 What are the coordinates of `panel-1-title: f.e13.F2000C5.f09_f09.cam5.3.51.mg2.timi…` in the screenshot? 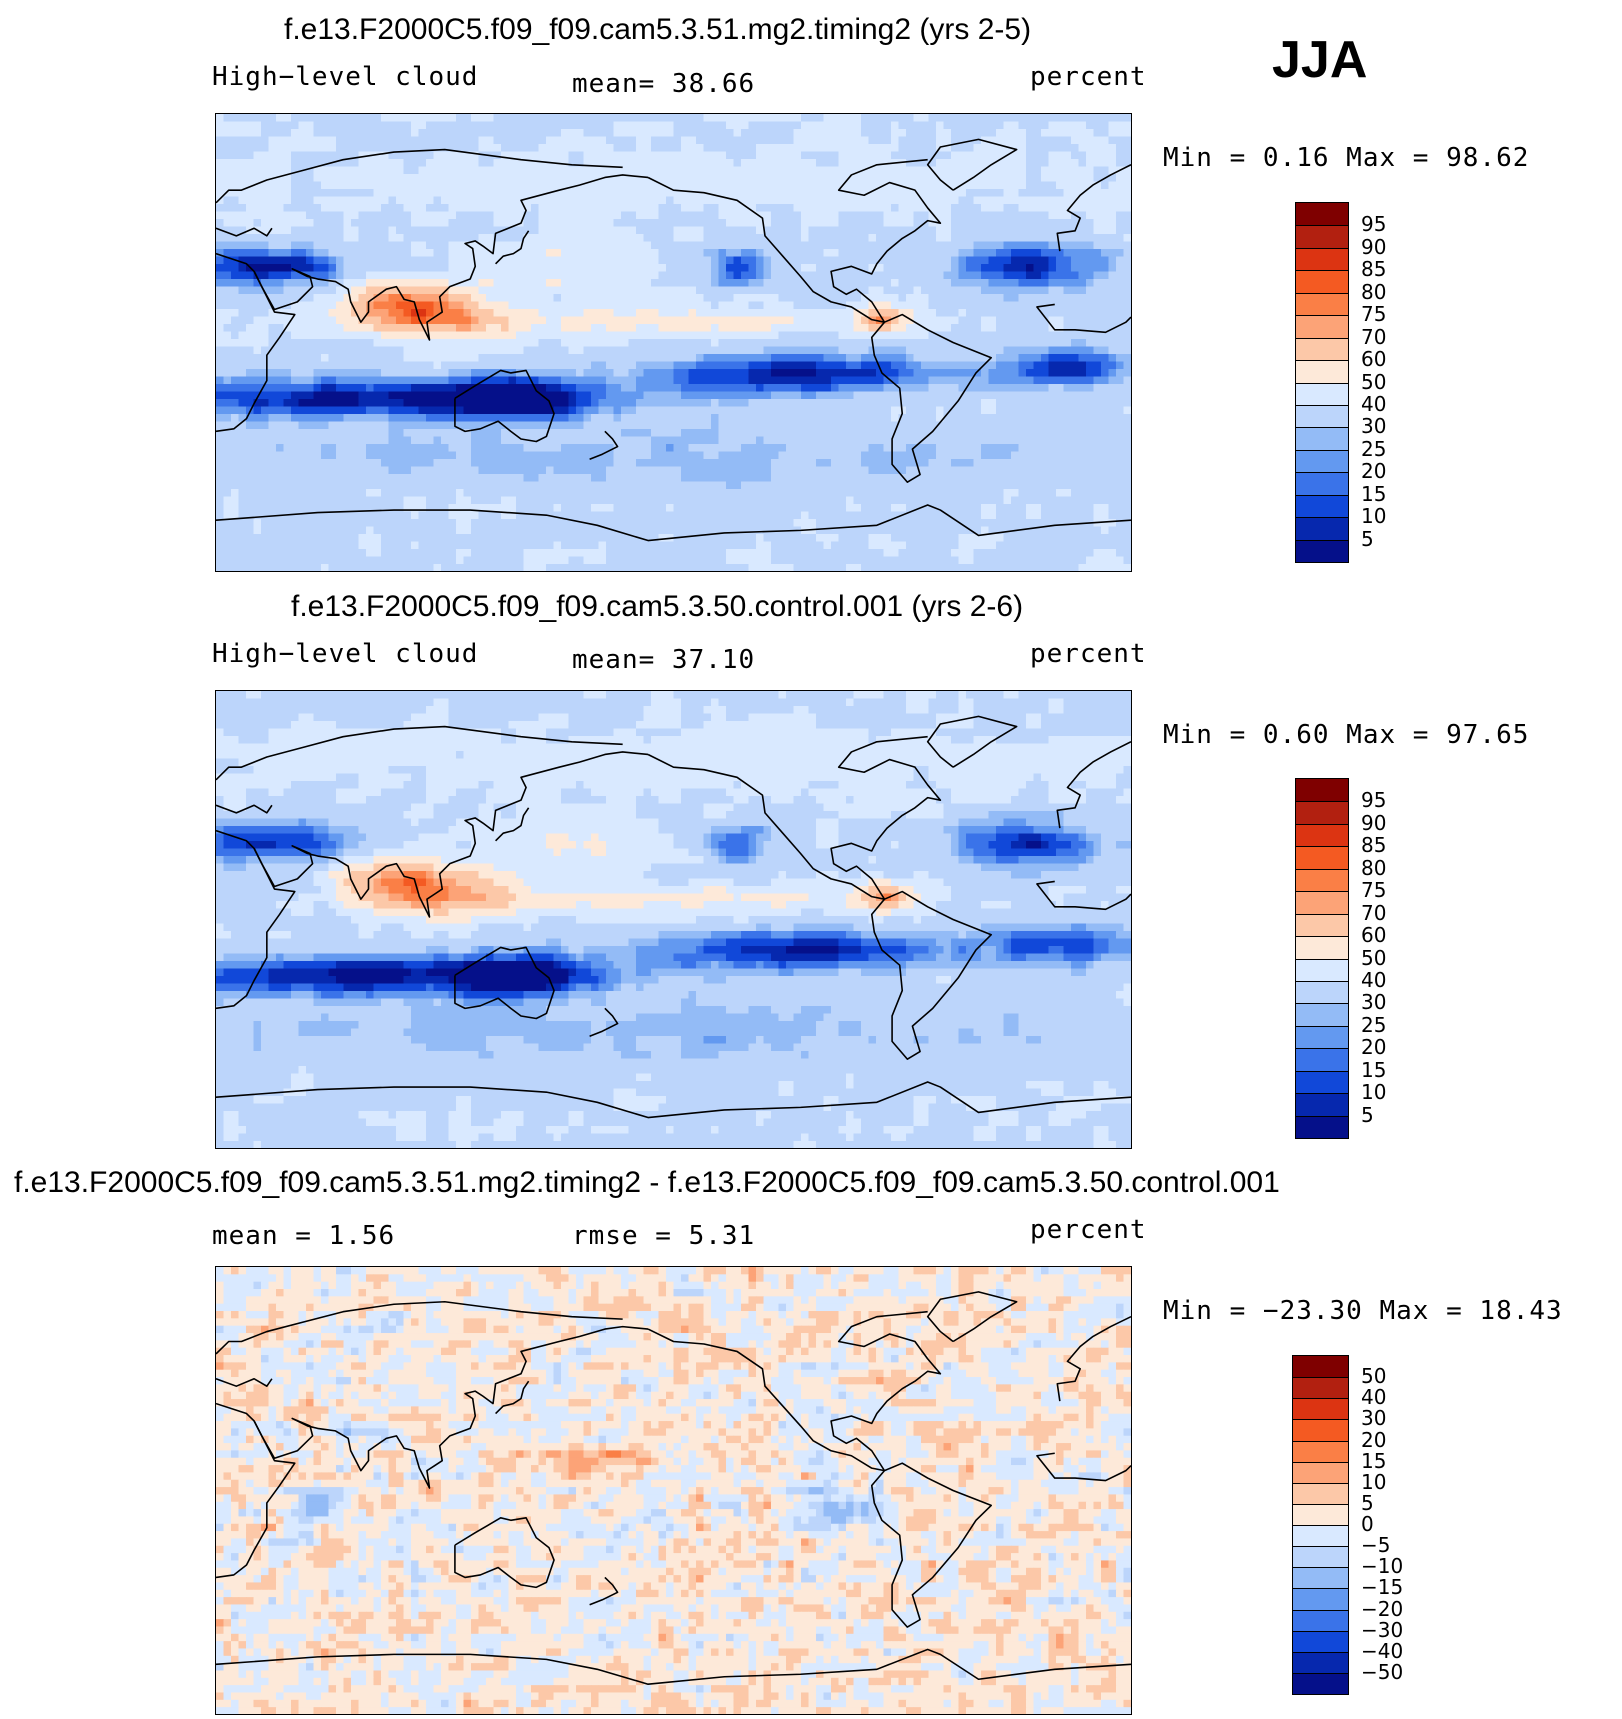 It's located at (657, 30).